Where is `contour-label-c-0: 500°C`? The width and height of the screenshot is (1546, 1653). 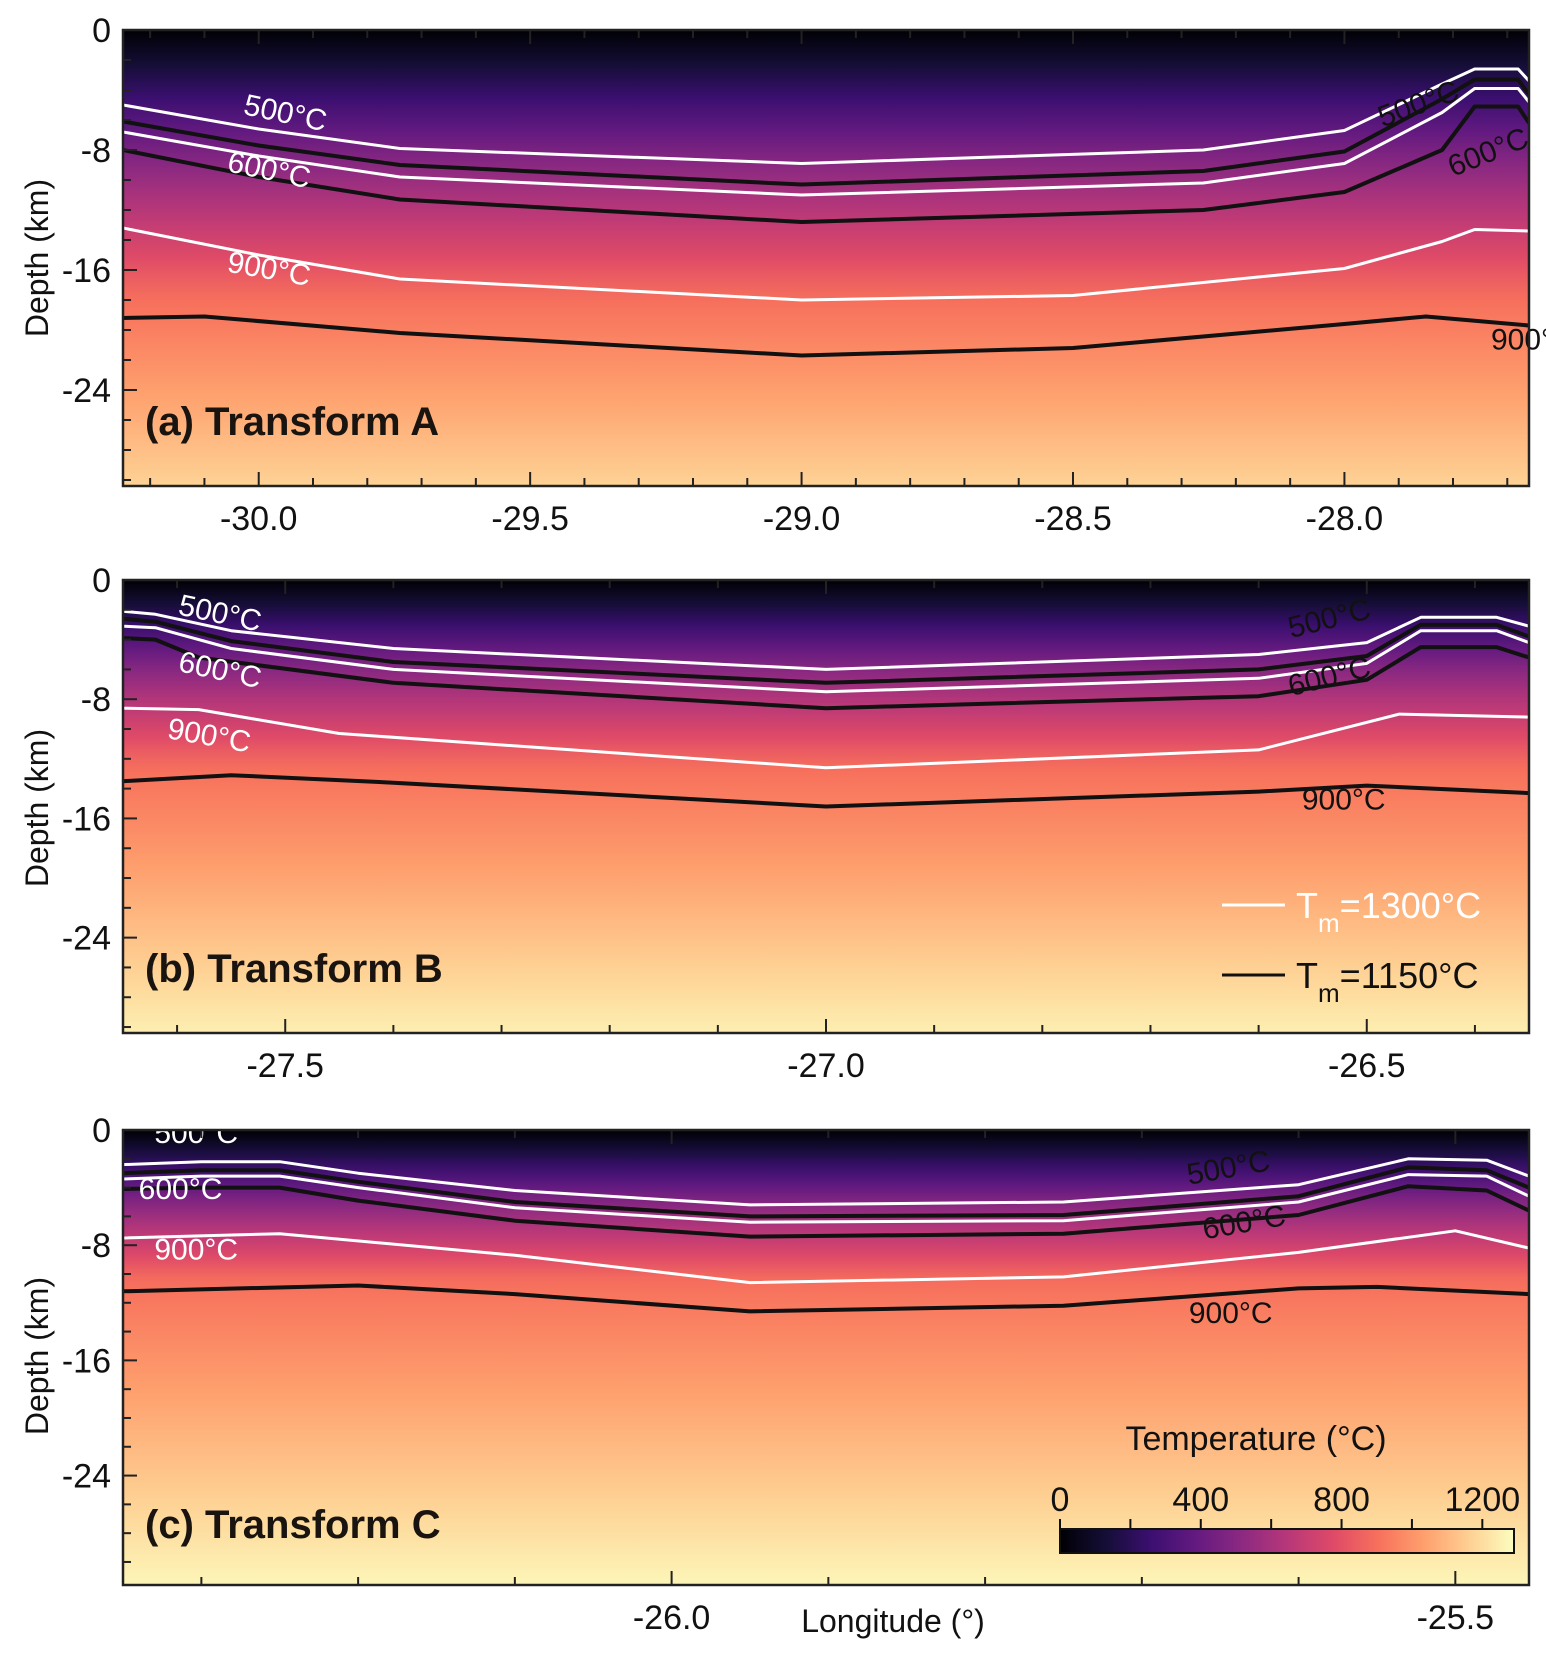
contour-label-c-0: 500°C is located at coordinates (196, 1133).